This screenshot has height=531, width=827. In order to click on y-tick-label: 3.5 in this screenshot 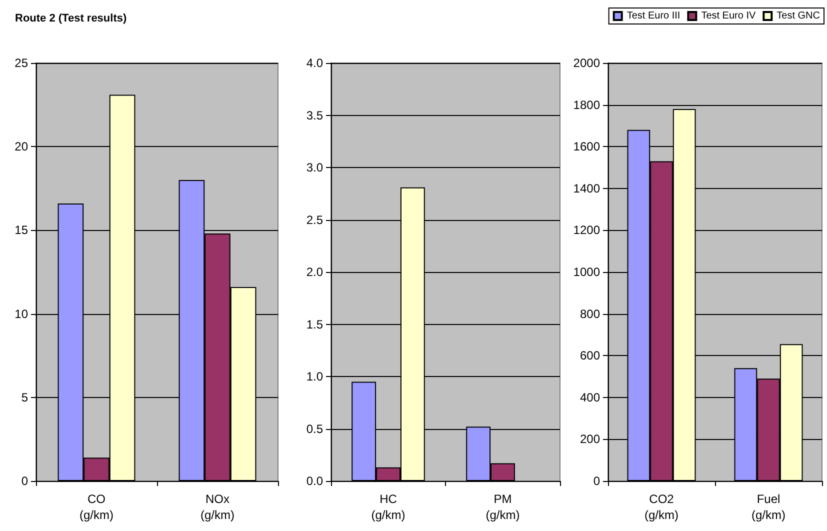, I will do `click(315, 115)`.